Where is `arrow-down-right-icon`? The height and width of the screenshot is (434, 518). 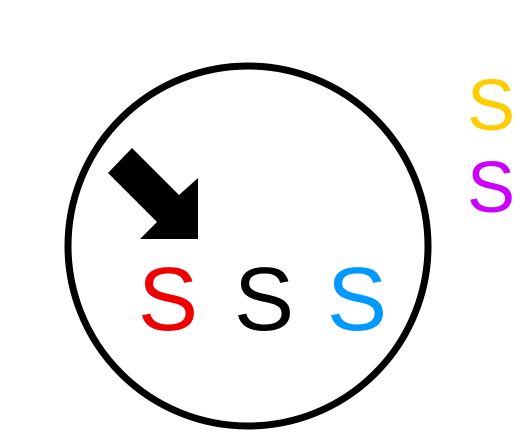 arrow-down-right-icon is located at coordinates (153, 193).